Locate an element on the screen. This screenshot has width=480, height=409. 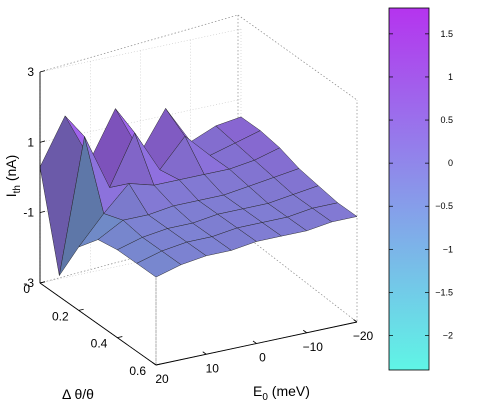
colorbar-gradient is located at coordinates (409, 189).